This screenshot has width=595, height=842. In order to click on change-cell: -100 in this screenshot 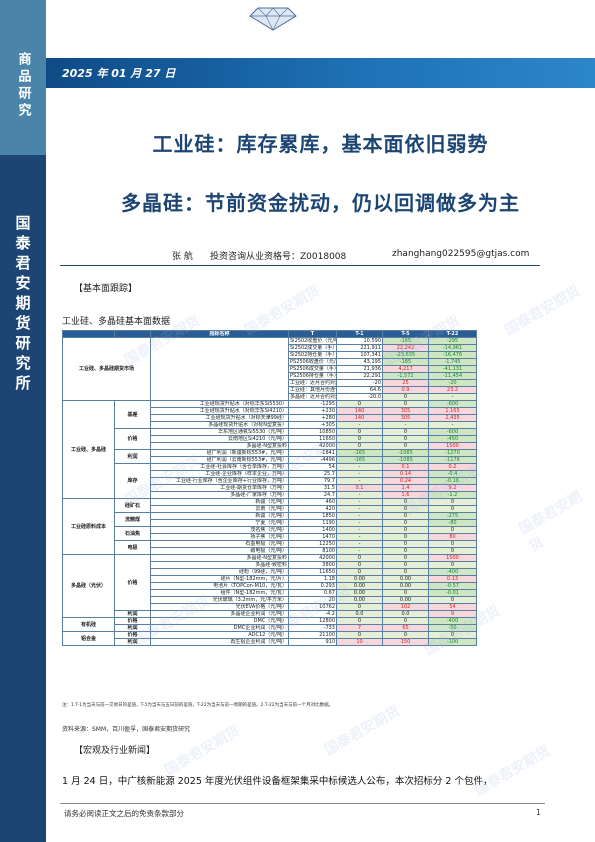, I will do `click(452, 642)`.